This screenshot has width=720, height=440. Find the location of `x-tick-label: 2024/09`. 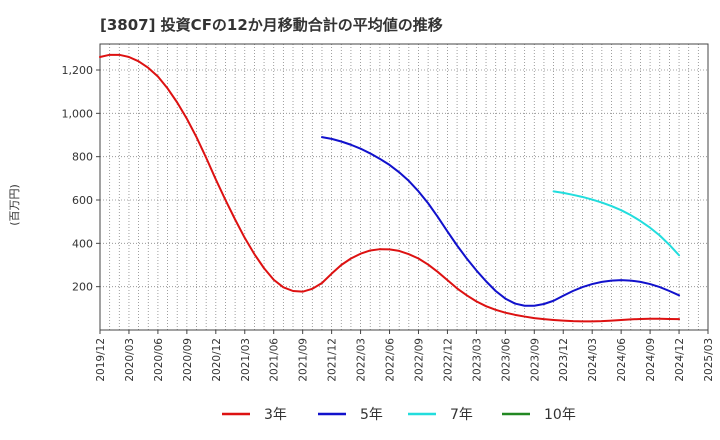

x-tick-label: 2024/09 is located at coordinates (651, 360).